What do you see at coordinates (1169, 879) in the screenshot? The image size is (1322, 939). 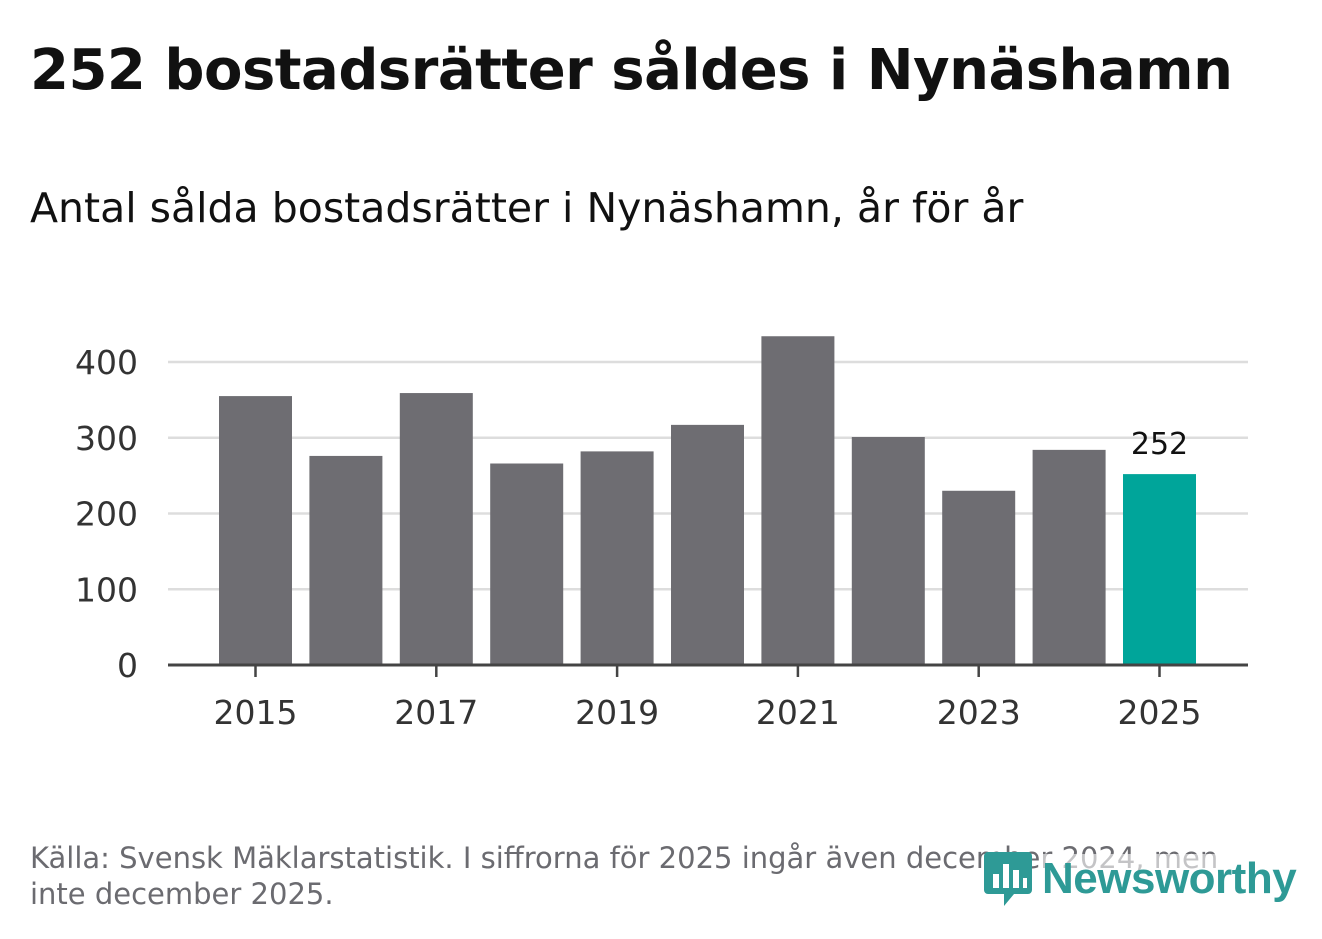 I see `newsworthy-logo-text: Newsworthy` at bounding box center [1169, 879].